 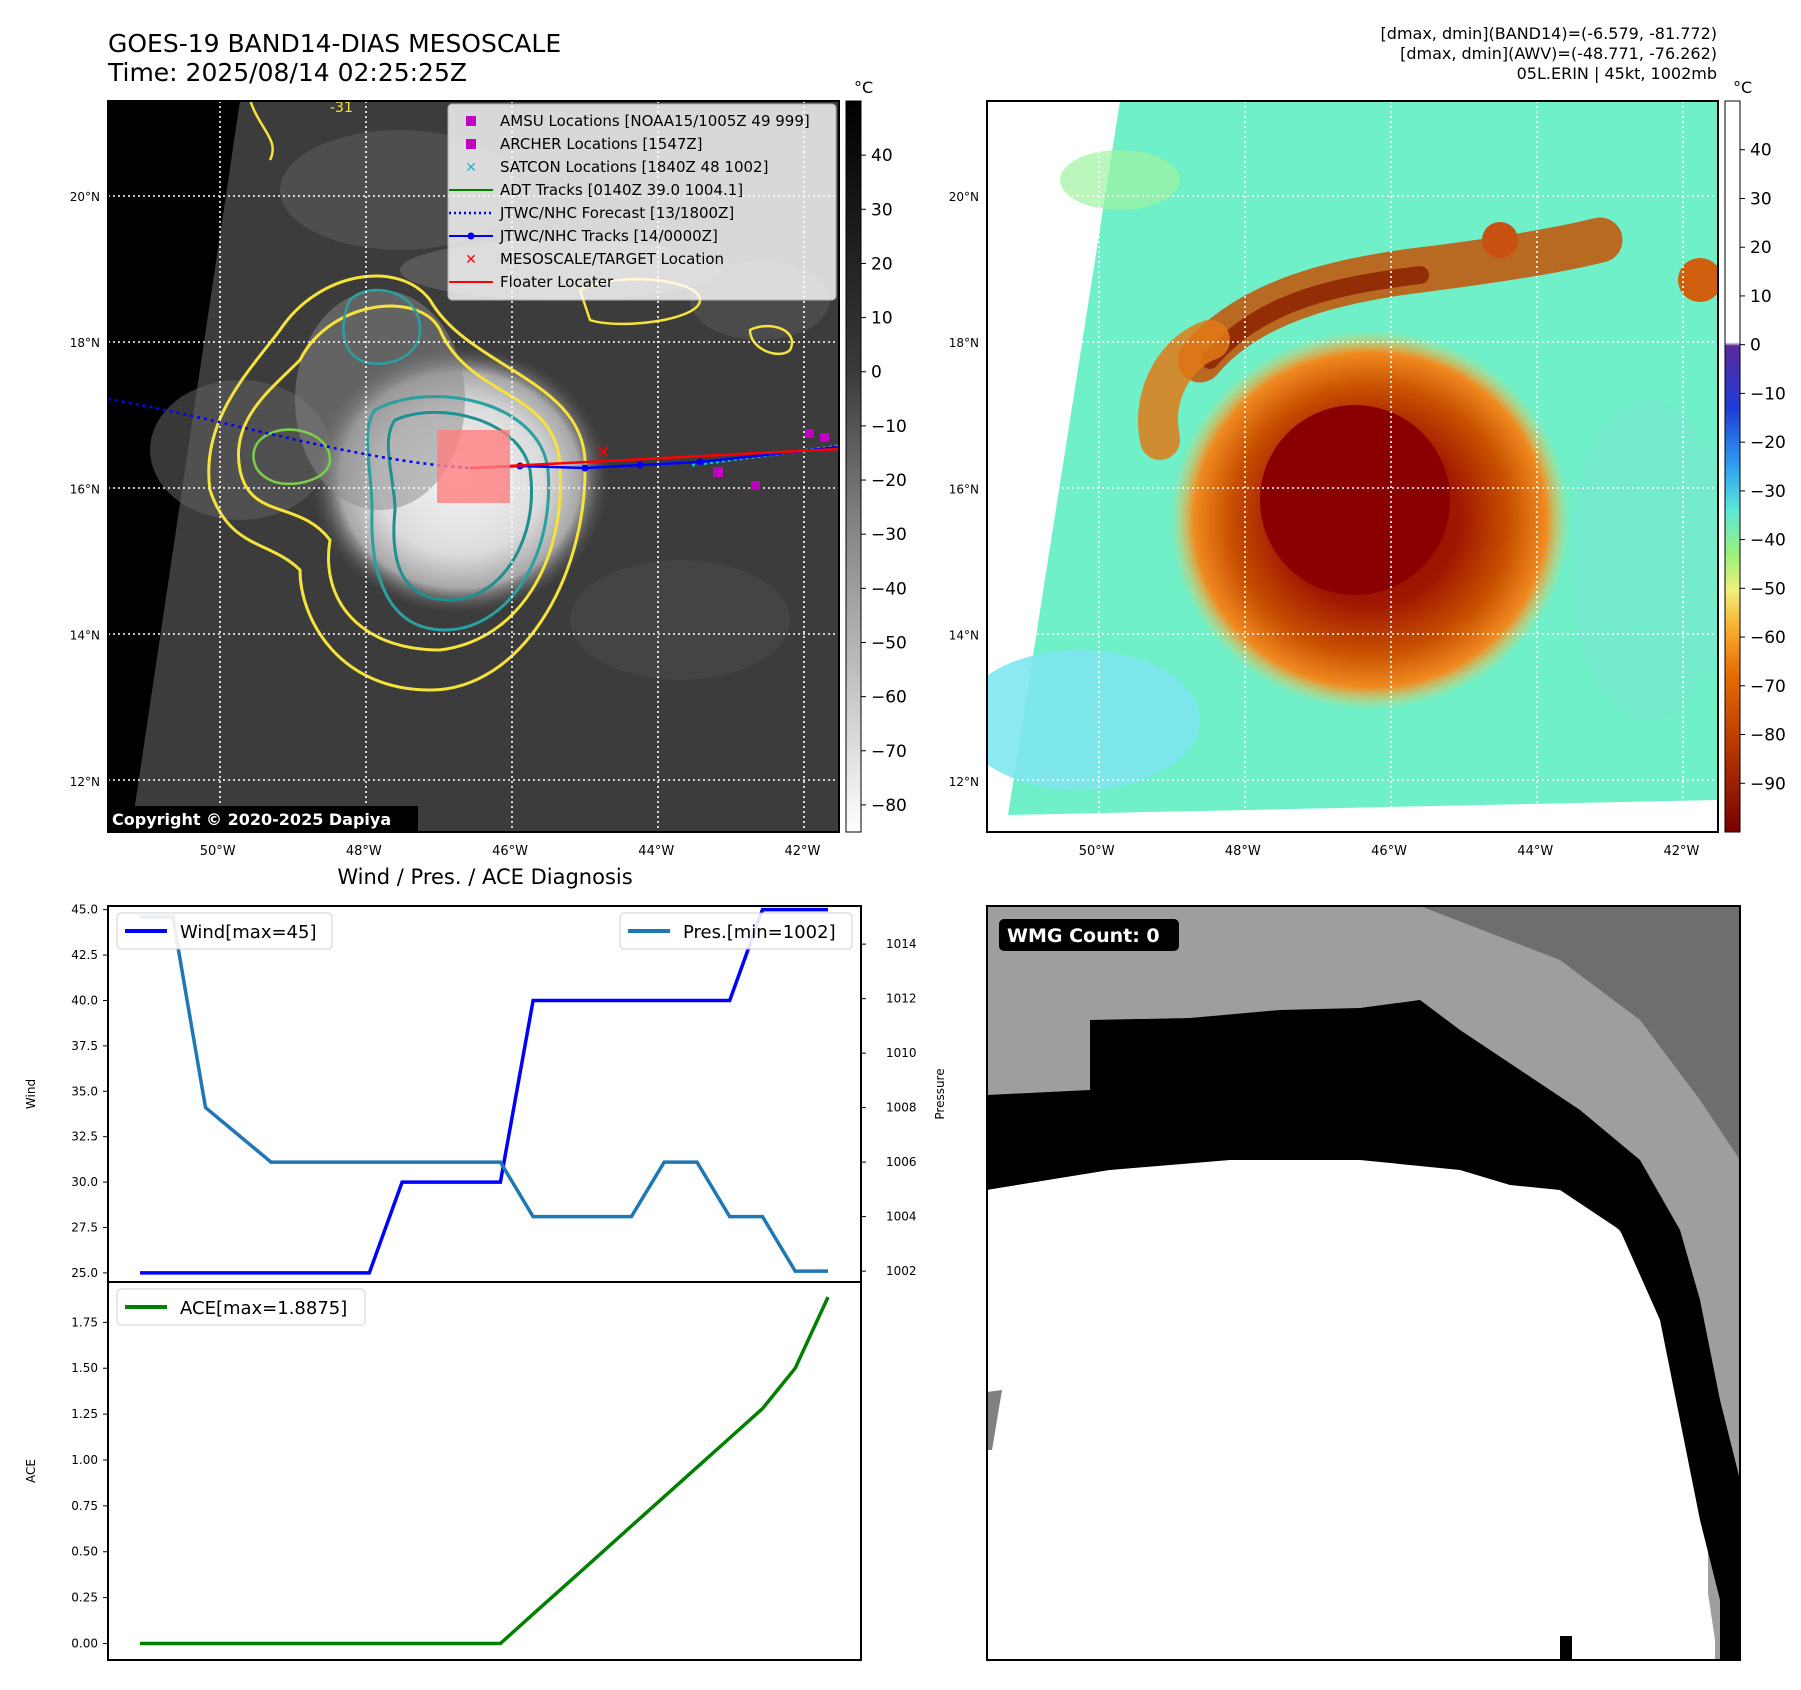 I want to click on wind-tick-label: 45.0, so click(x=84, y=910).